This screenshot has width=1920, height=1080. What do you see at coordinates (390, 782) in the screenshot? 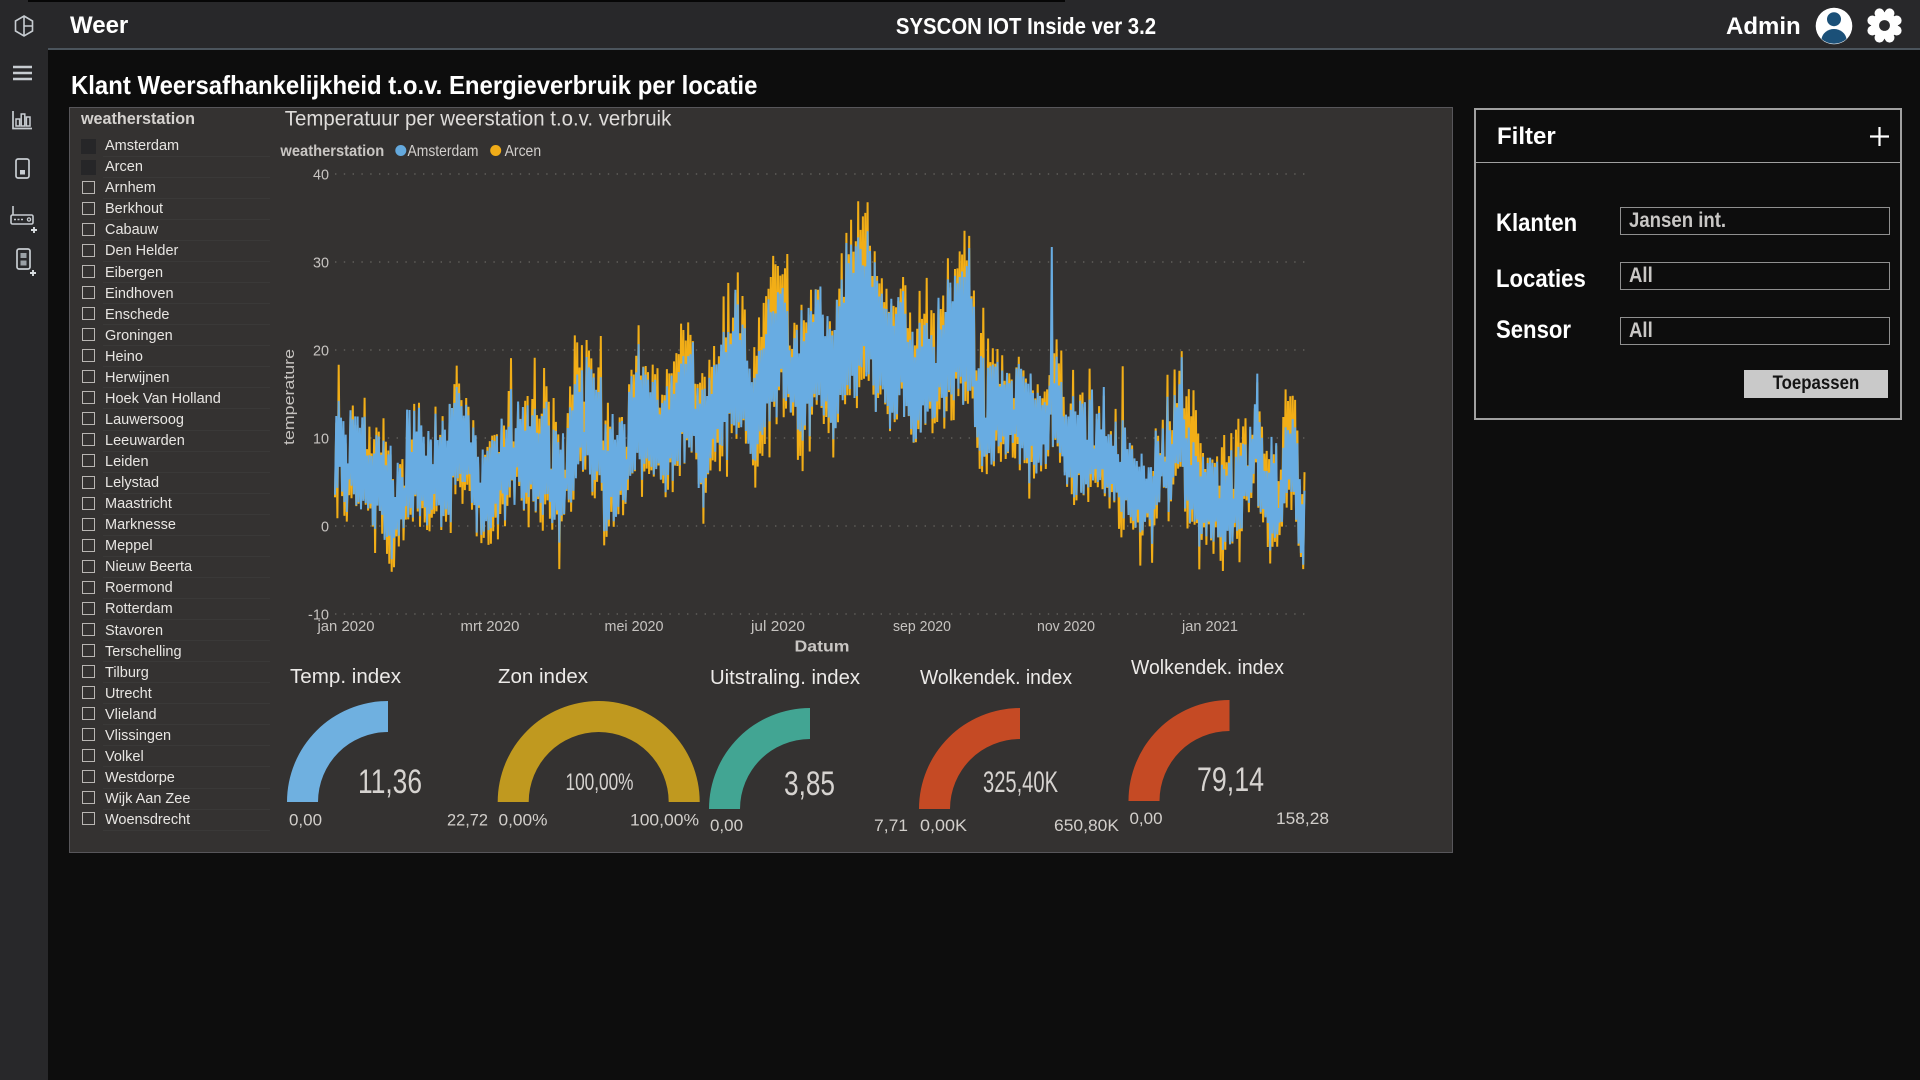
I see `svg-text: 11,36` at bounding box center [390, 782].